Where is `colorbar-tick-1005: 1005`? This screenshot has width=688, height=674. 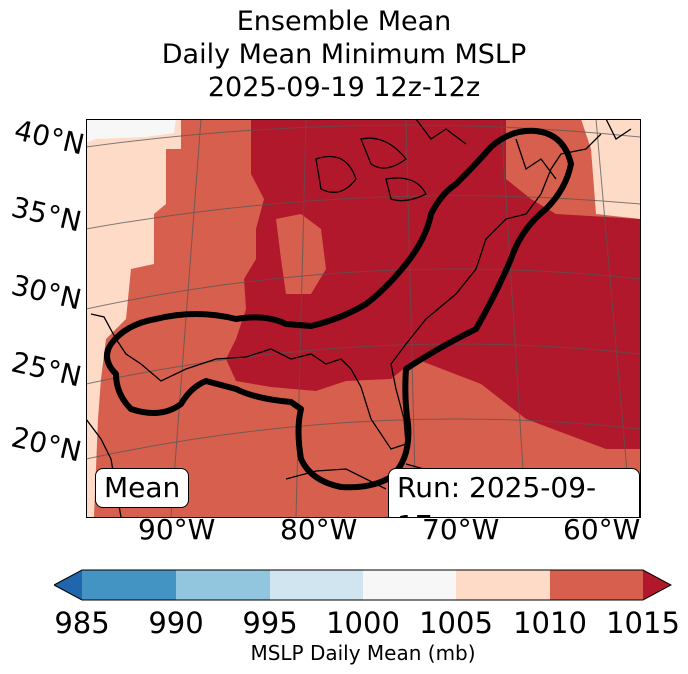 colorbar-tick-1005: 1005 is located at coordinates (456, 623).